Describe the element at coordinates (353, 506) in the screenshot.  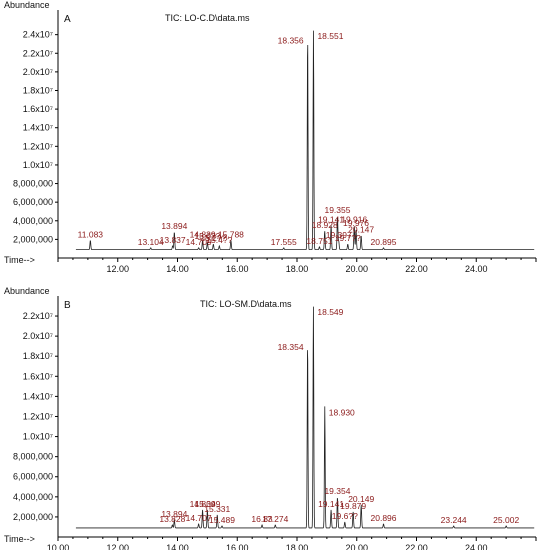
I see `peak-label: 19.879` at that location.